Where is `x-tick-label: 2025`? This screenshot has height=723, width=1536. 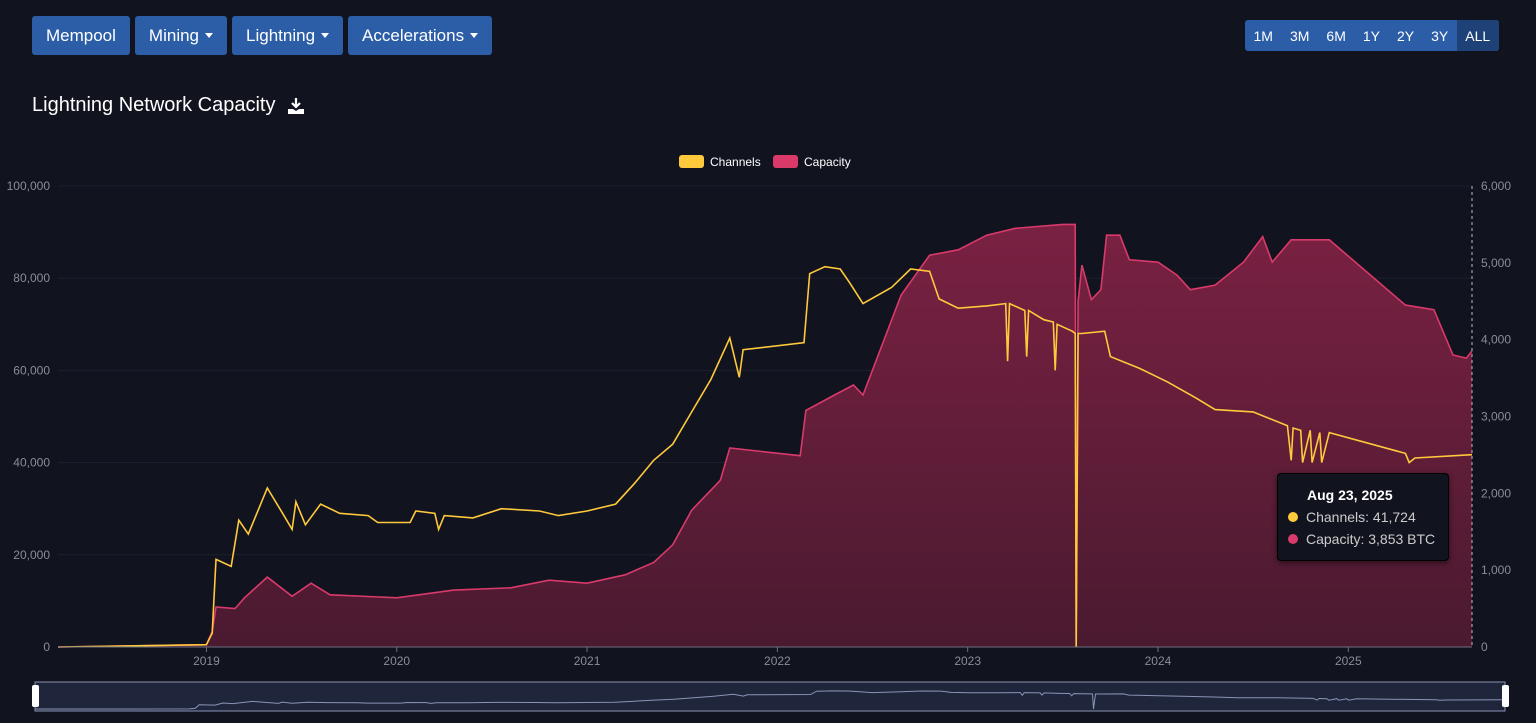 x-tick-label: 2025 is located at coordinates (1348, 661).